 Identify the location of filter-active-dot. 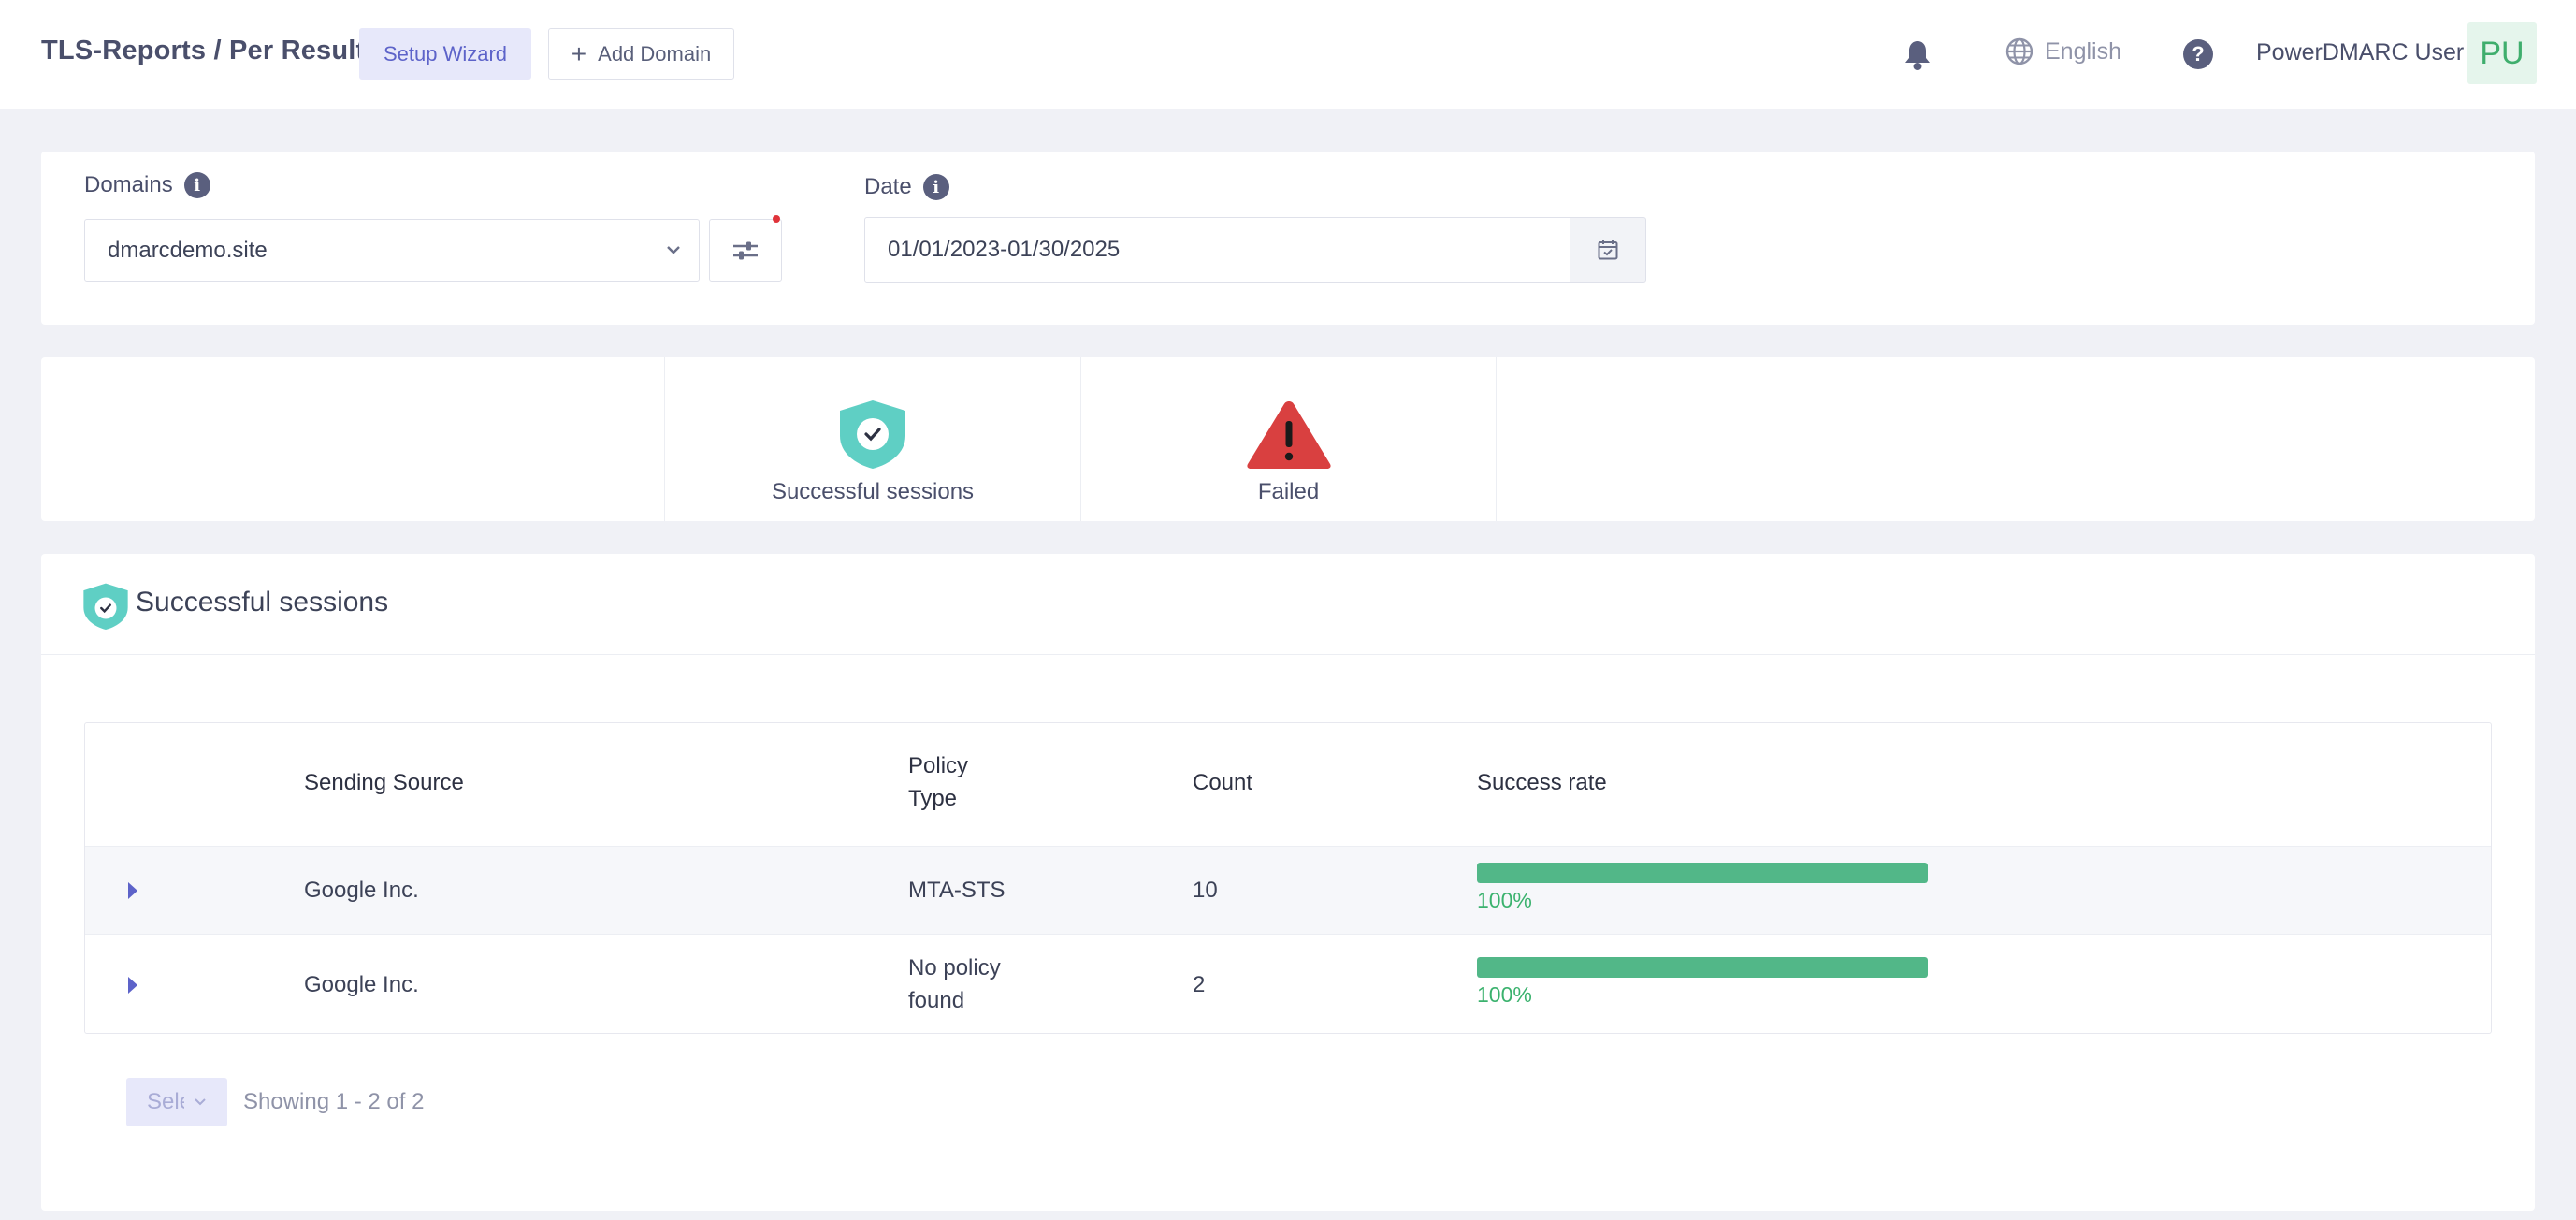
(776, 219).